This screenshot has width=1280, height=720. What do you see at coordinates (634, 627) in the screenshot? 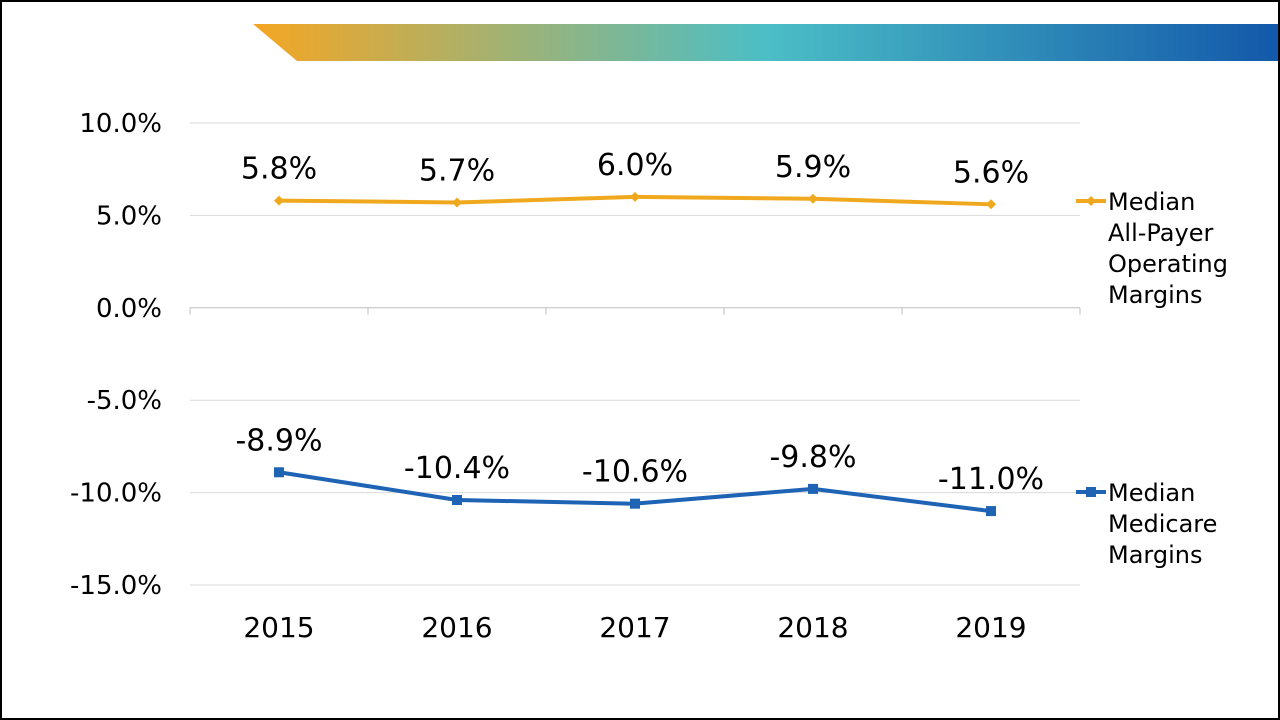
I see `x-tick-label: 2017` at bounding box center [634, 627].